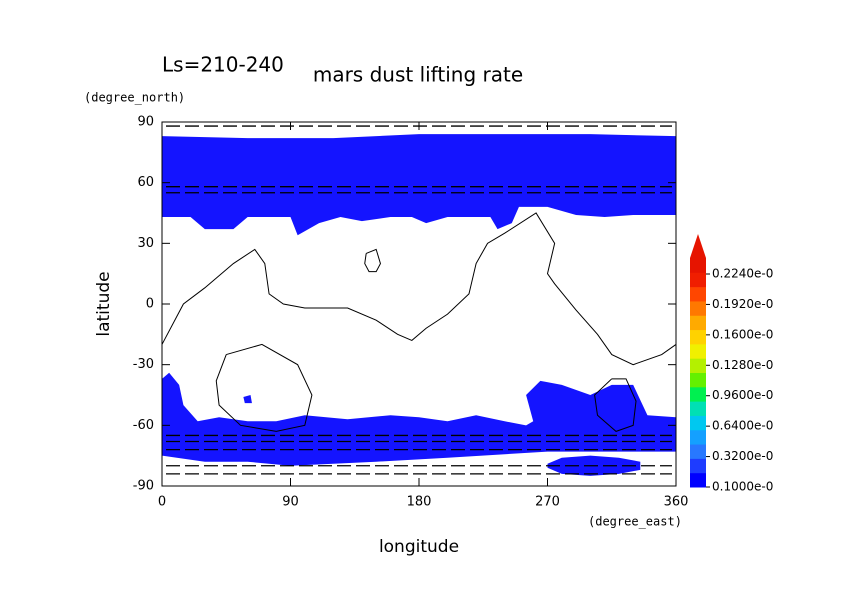 This screenshot has height=595, width=842. I want to click on y-tick-label: 60, so click(145, 182).